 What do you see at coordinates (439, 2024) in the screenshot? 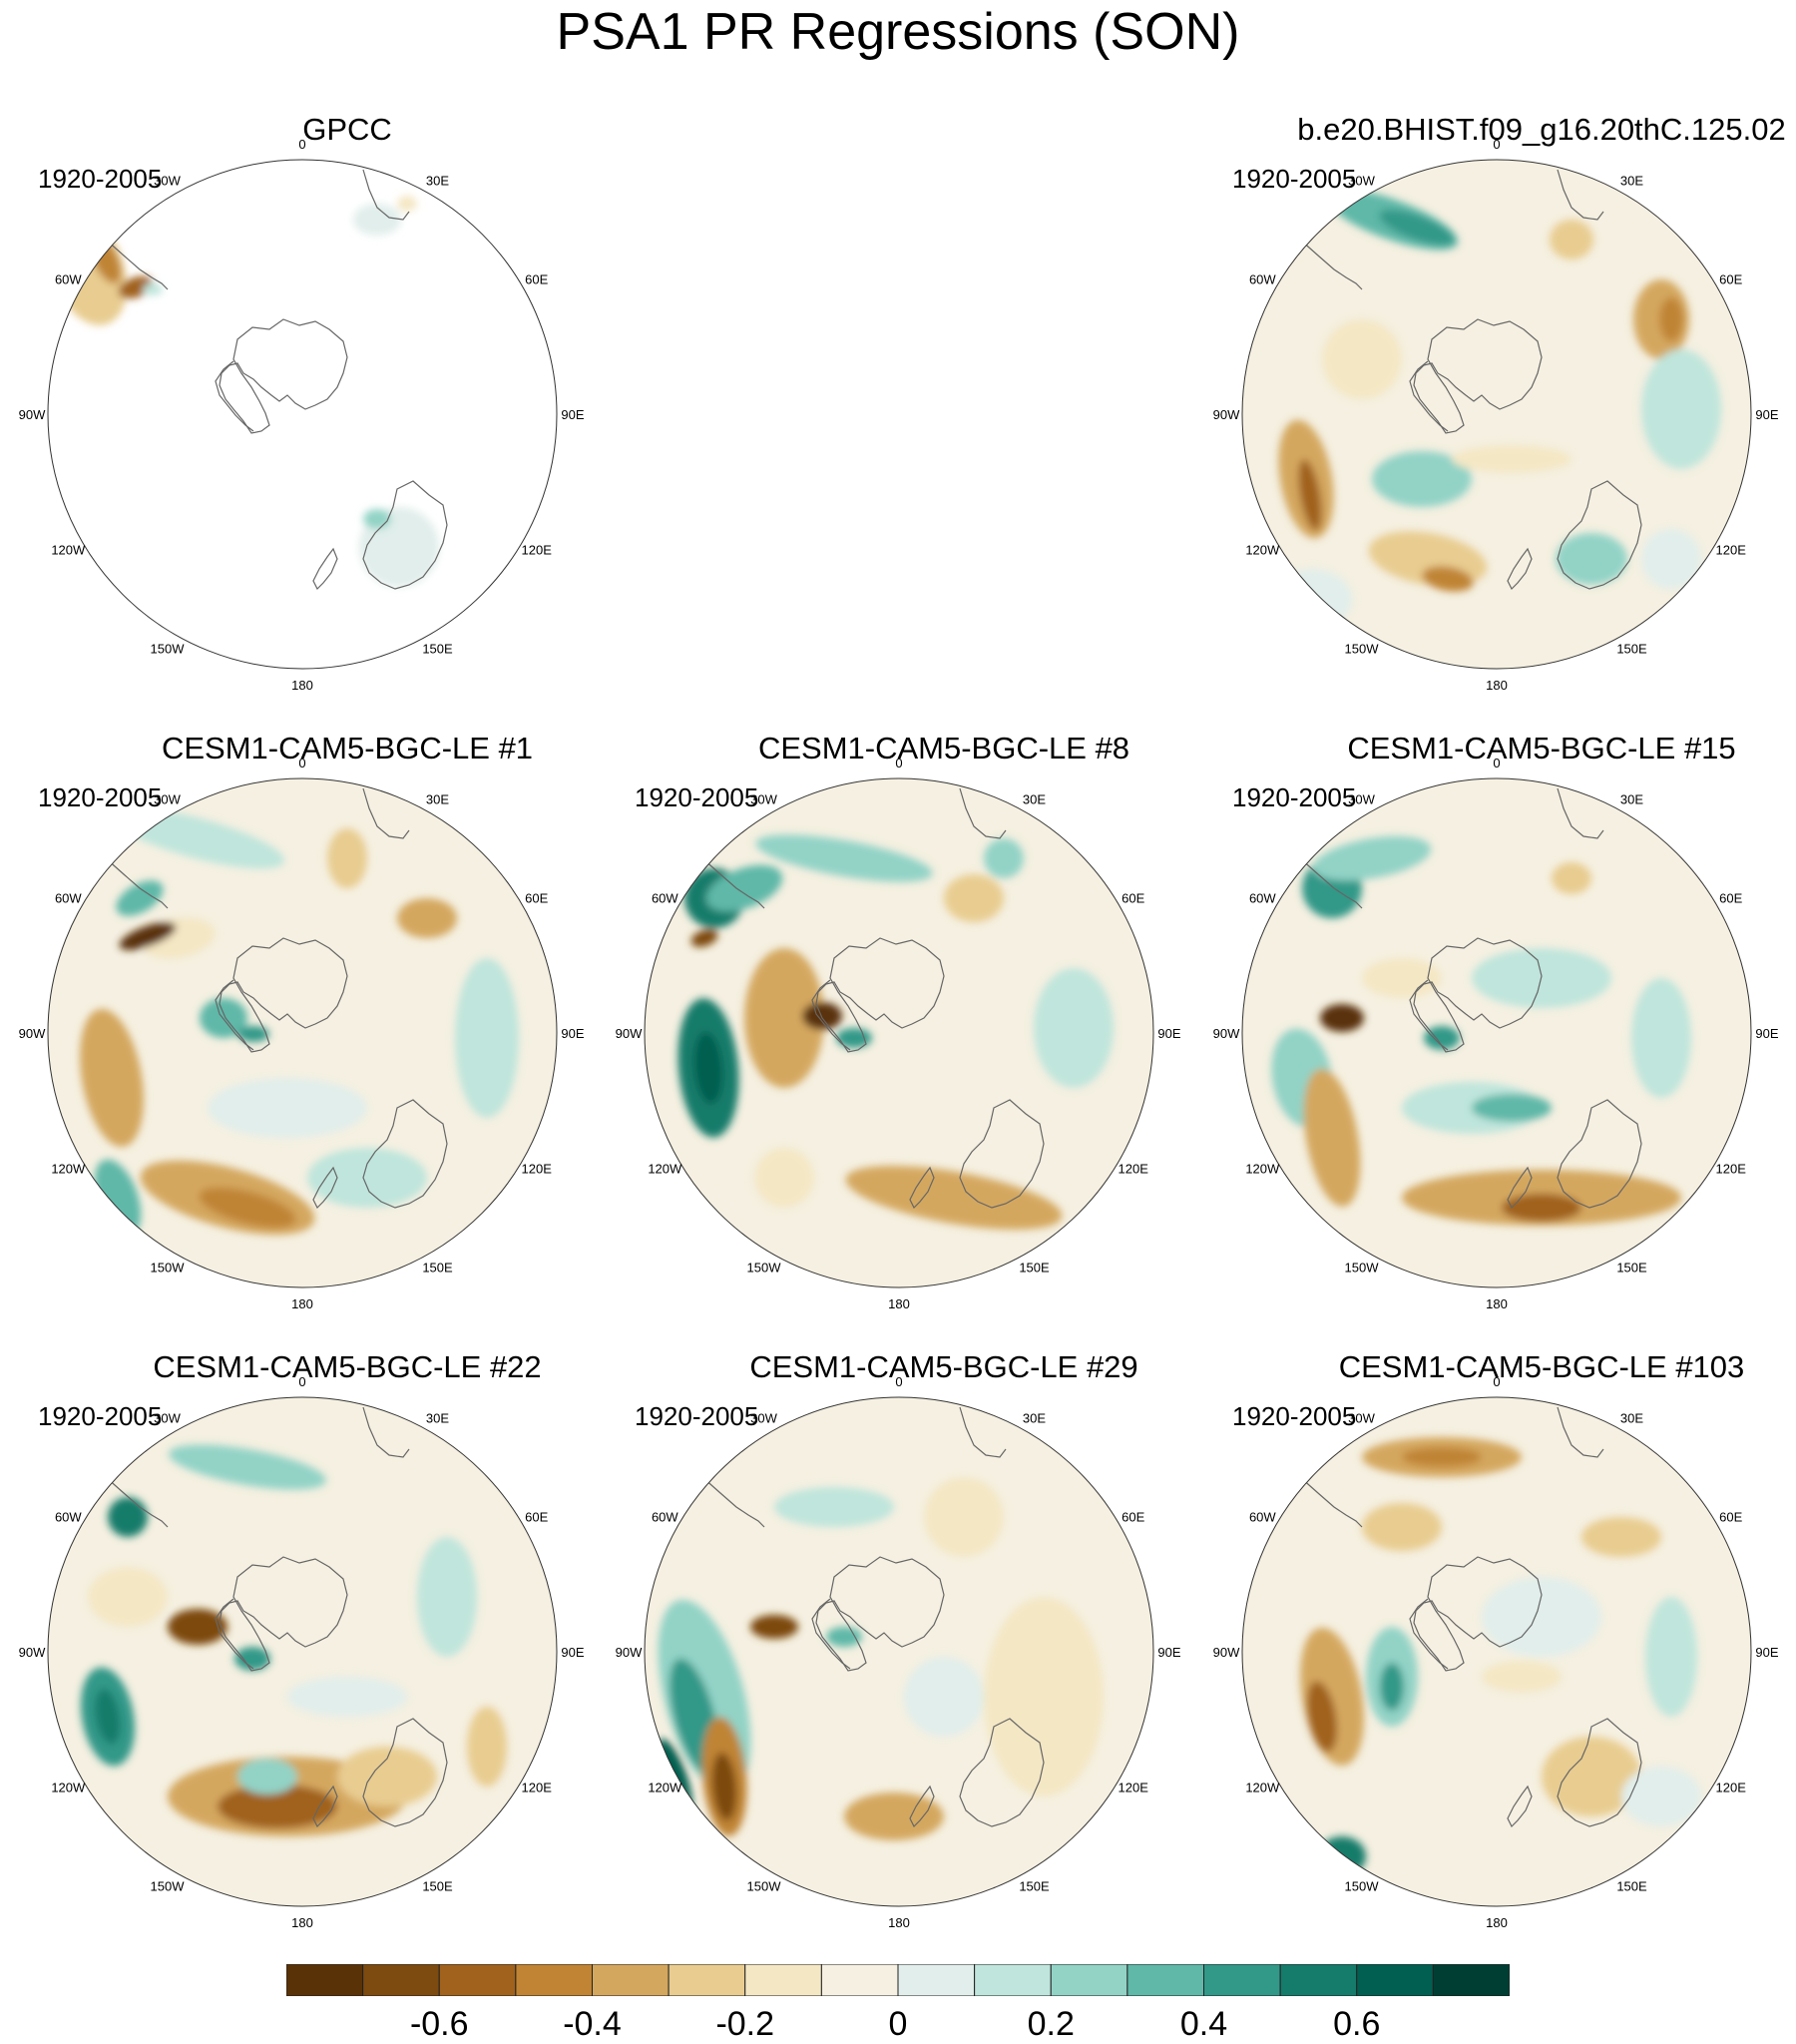
I see `colorbar-tick-label: -0.6` at bounding box center [439, 2024].